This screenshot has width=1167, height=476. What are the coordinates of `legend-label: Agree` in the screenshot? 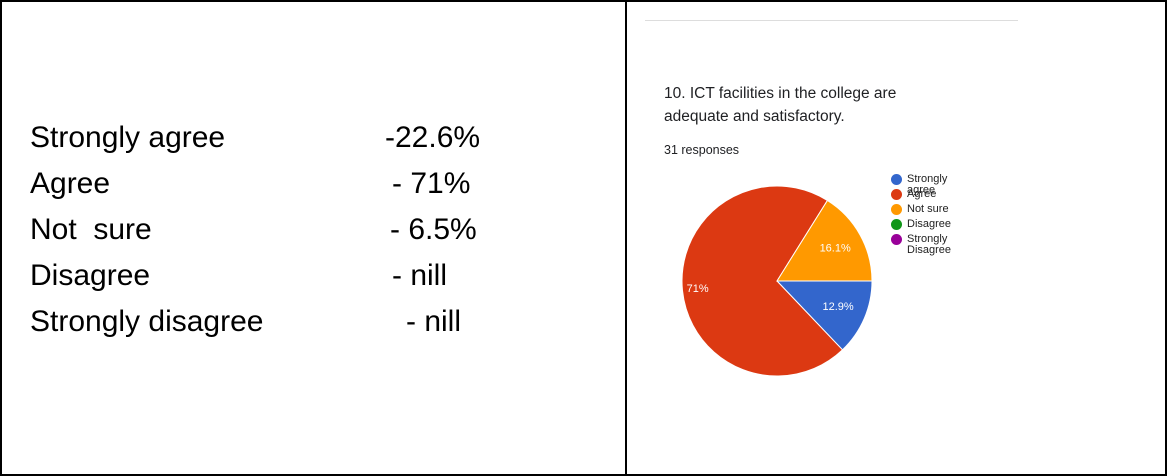 It's located at (922, 194).